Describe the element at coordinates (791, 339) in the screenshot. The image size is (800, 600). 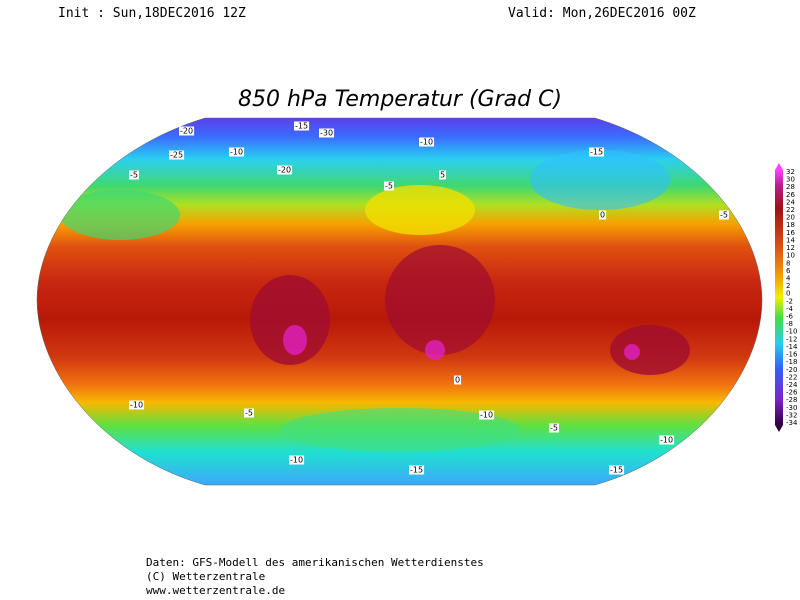
I see `legend-label: -12` at that location.